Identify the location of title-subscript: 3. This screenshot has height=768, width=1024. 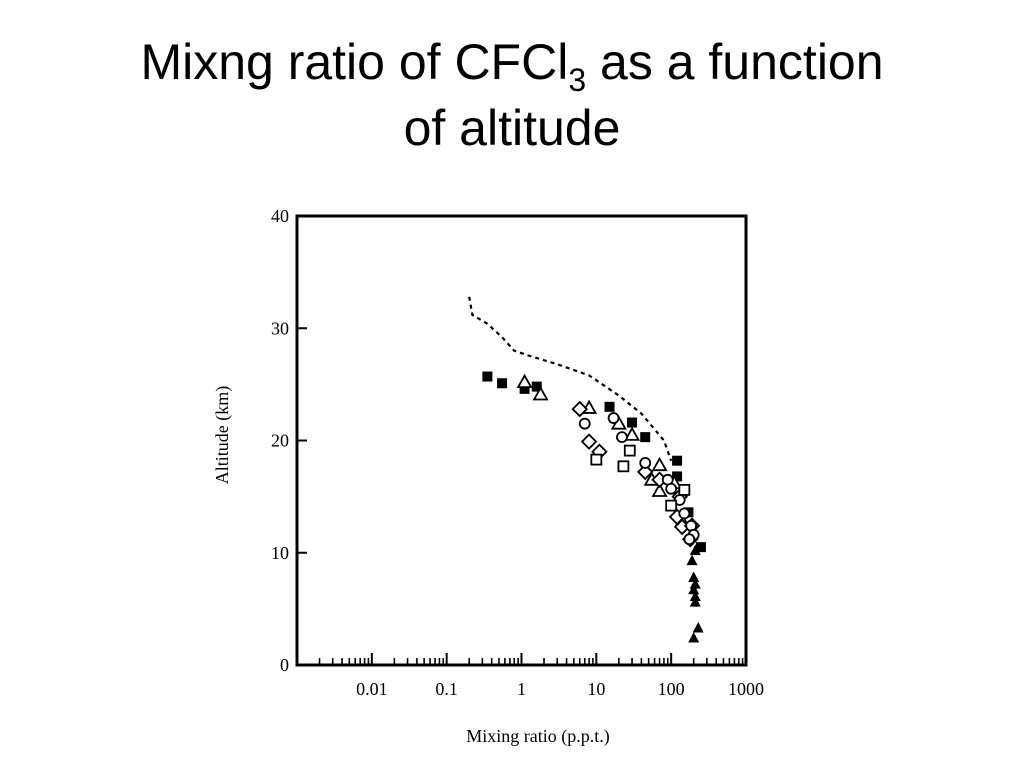
(577, 80).